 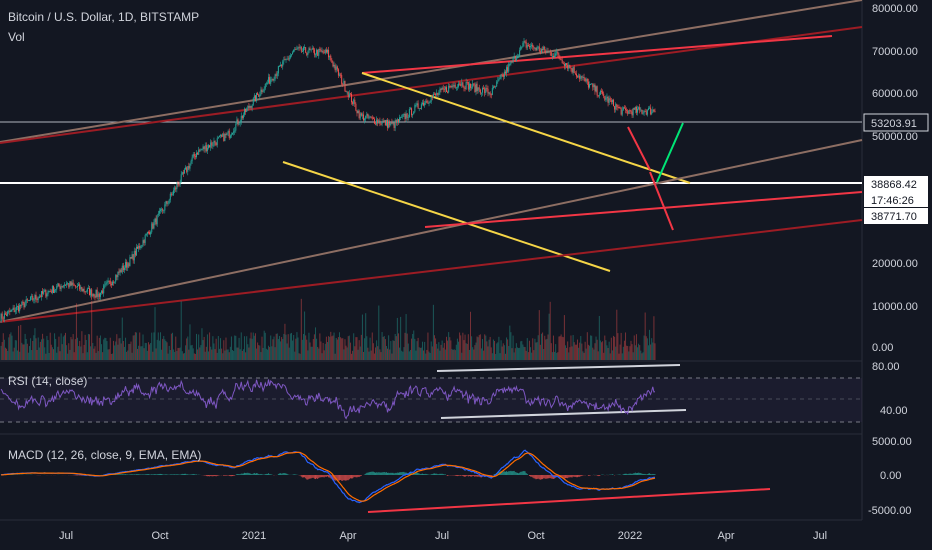 What do you see at coordinates (104, 455) in the screenshot?
I see `macd-label: MACD (12, 26, close, 9, EMA, EMA)` at bounding box center [104, 455].